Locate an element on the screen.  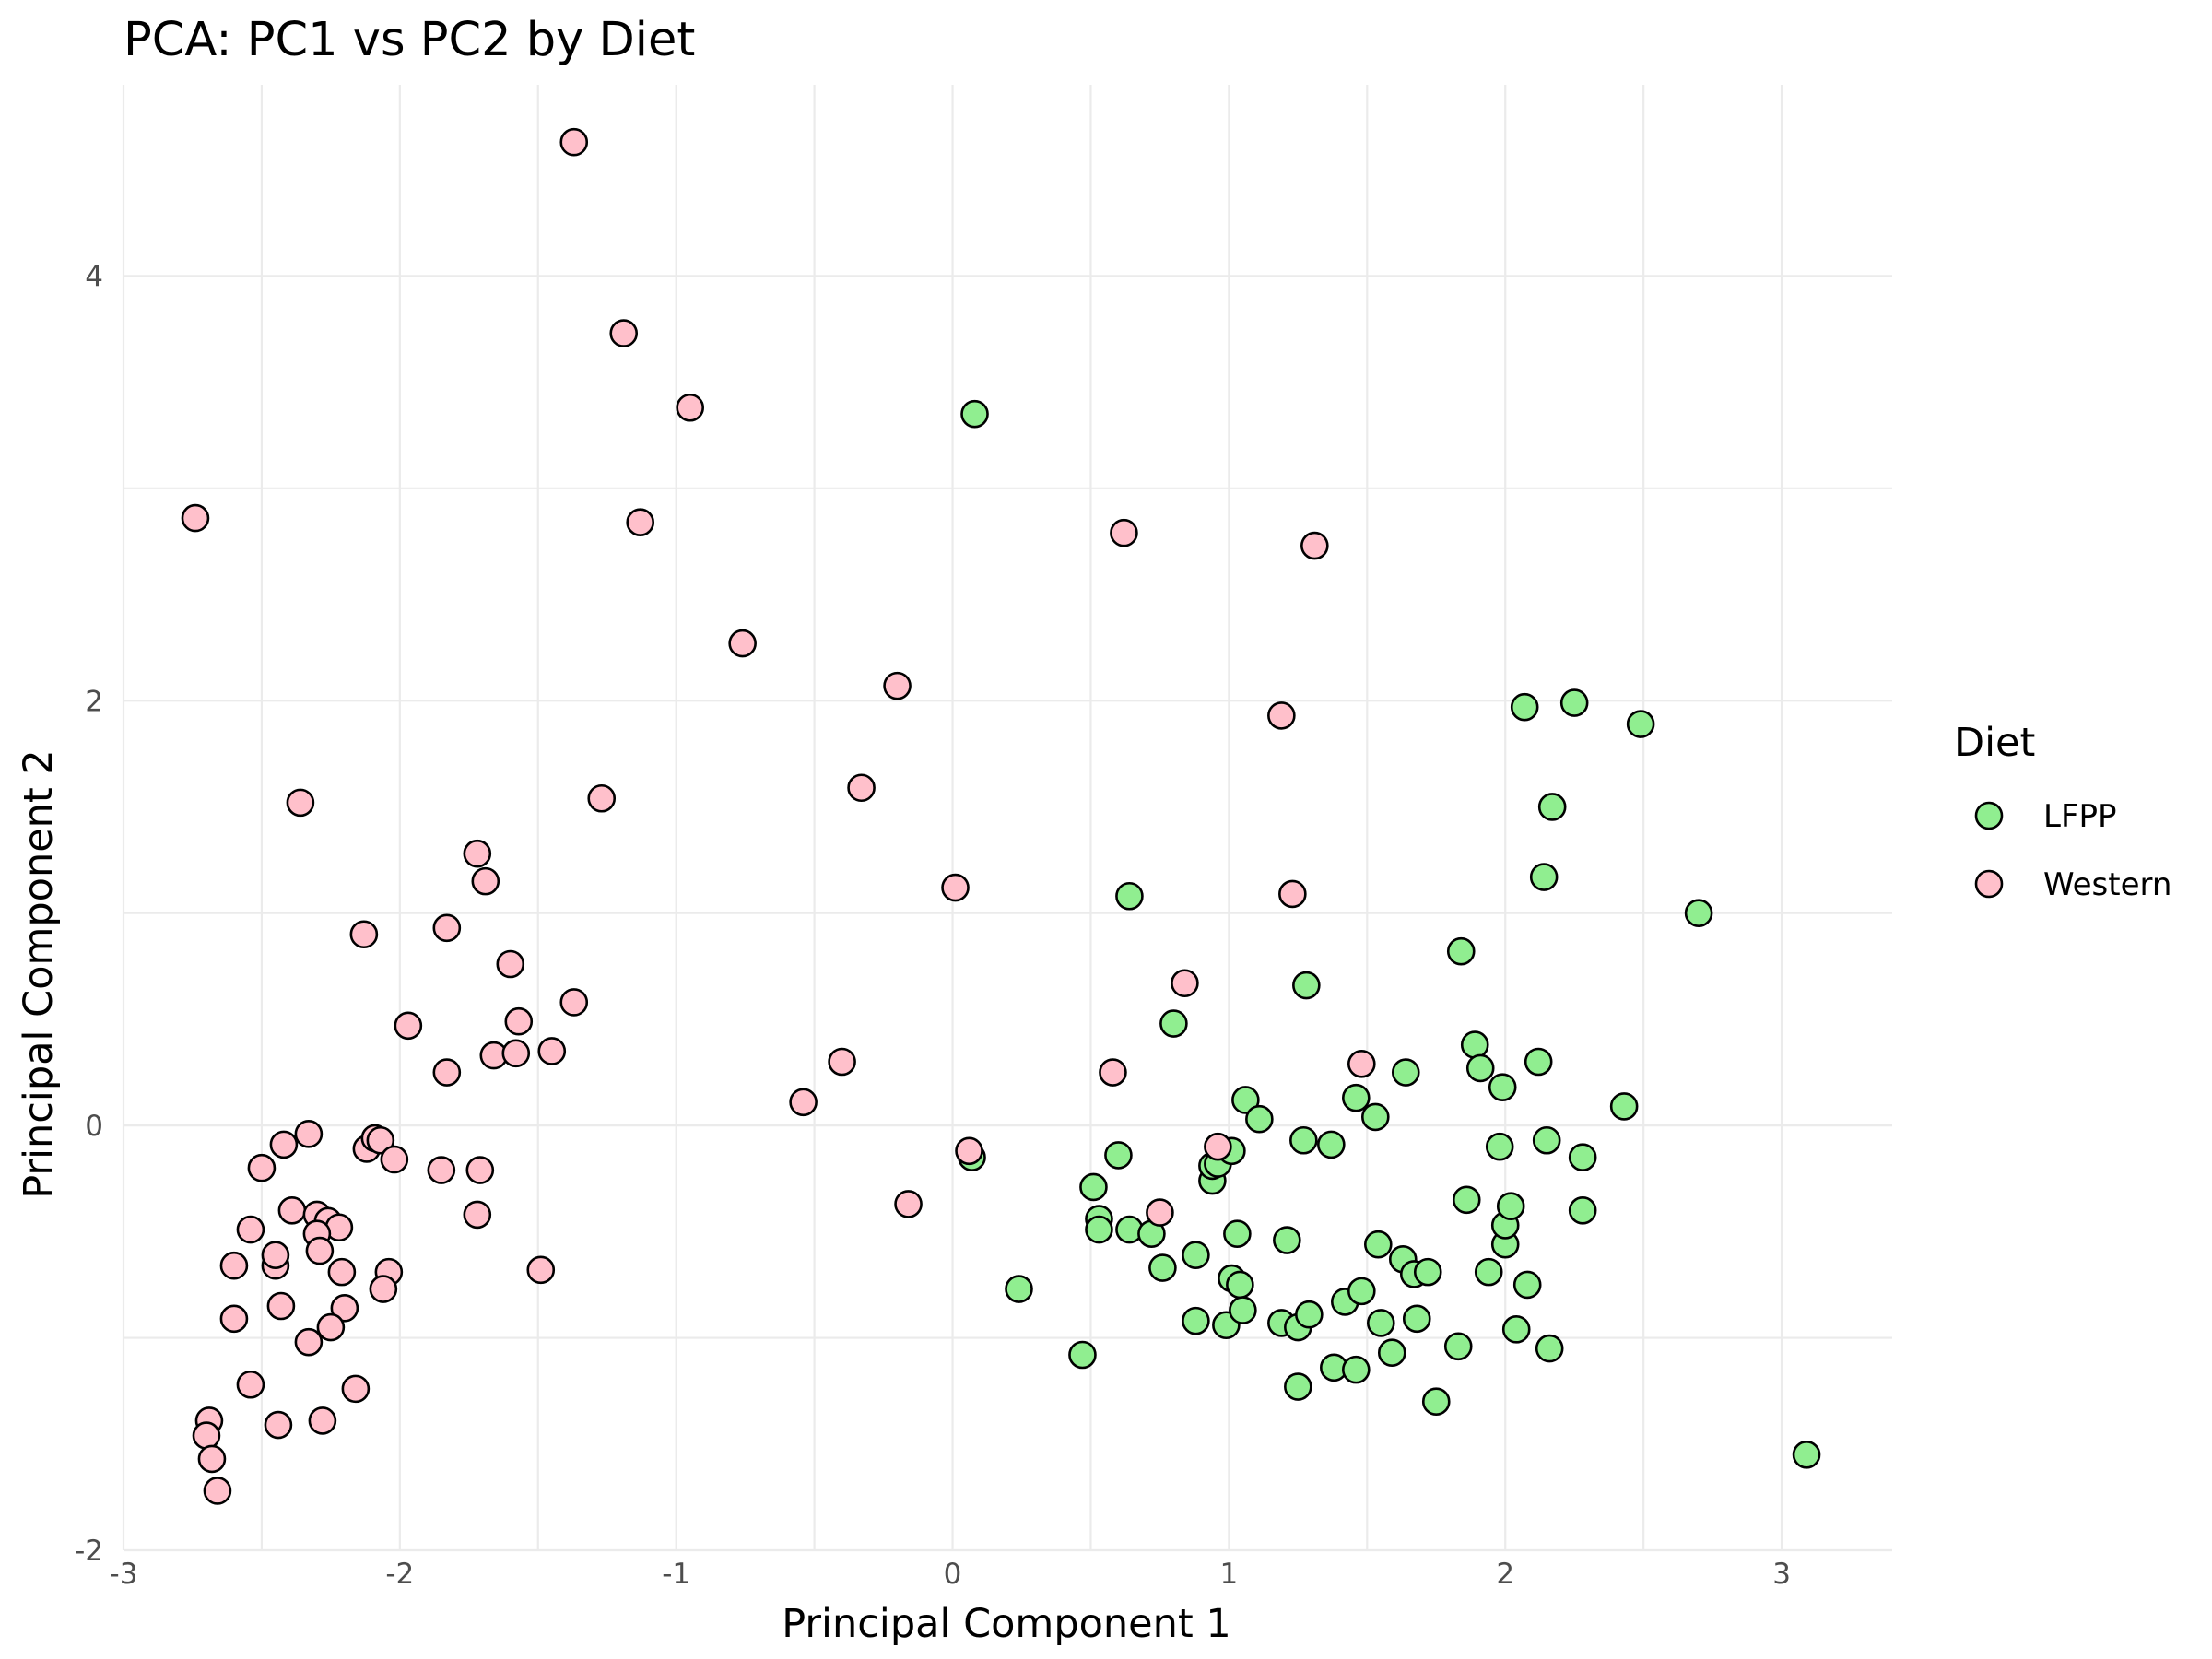
y-tick-label: 4 is located at coordinates (94, 276).